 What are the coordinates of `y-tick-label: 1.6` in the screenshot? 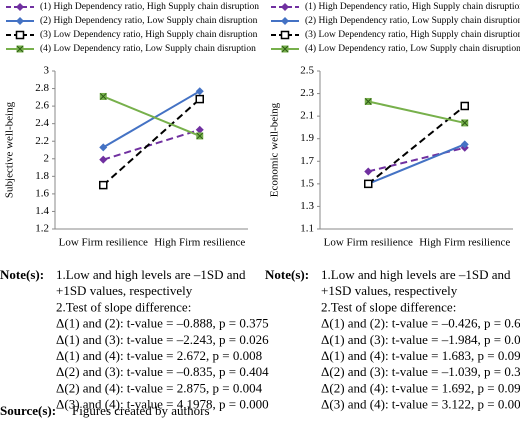 It's located at (42, 193).